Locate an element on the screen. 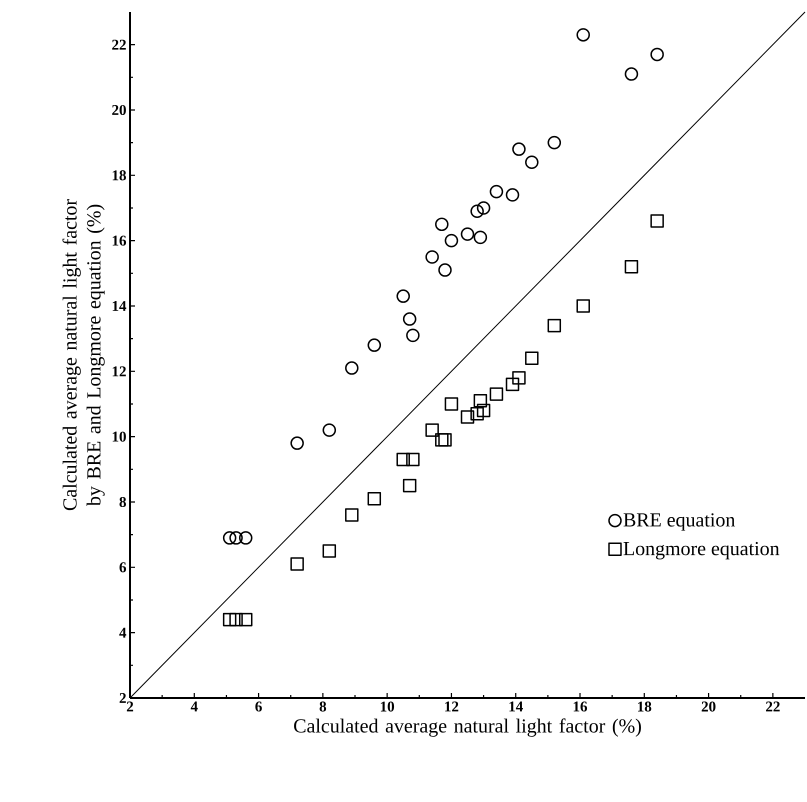 This screenshot has height=802, width=807. y-tick-label: 16 is located at coordinates (119, 241).